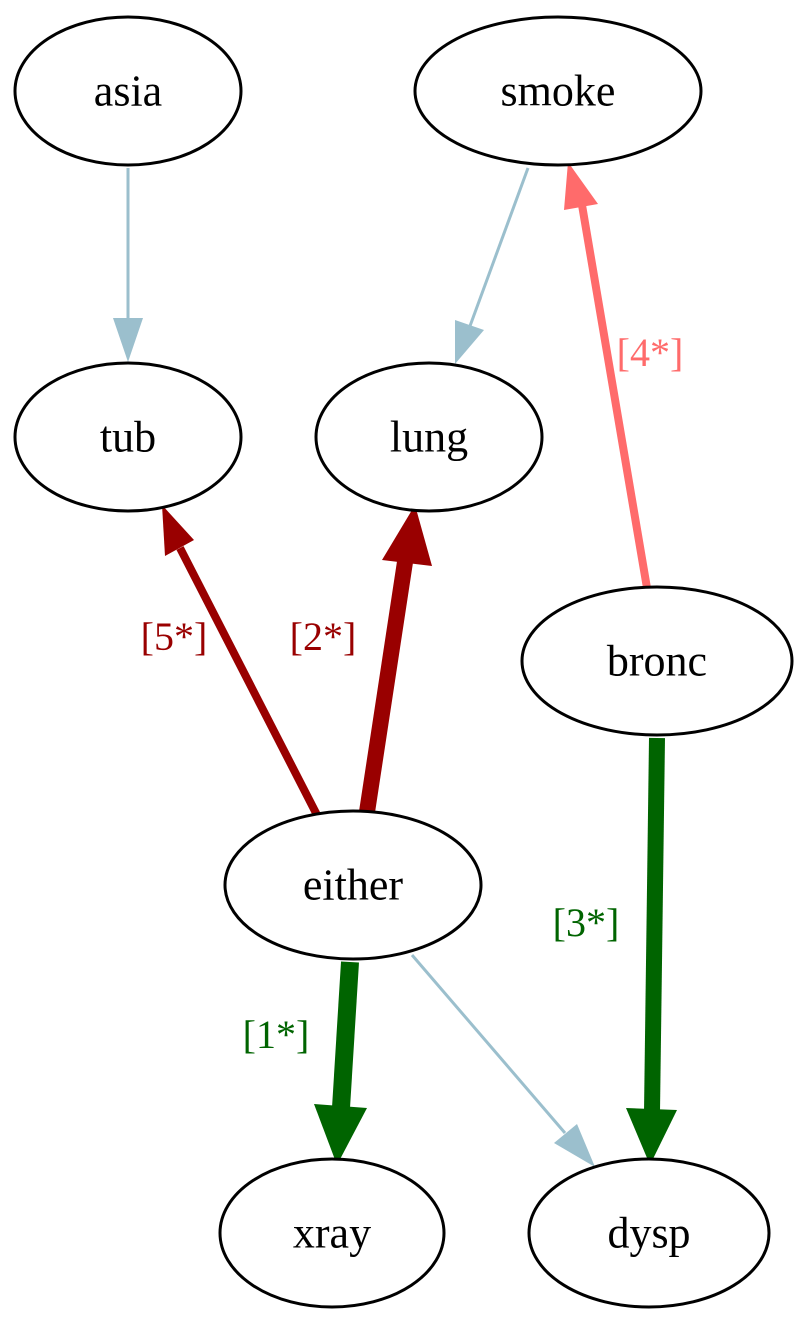 This screenshot has width=810, height=1325. I want to click on edge-asia-tub, so click(128, 265).